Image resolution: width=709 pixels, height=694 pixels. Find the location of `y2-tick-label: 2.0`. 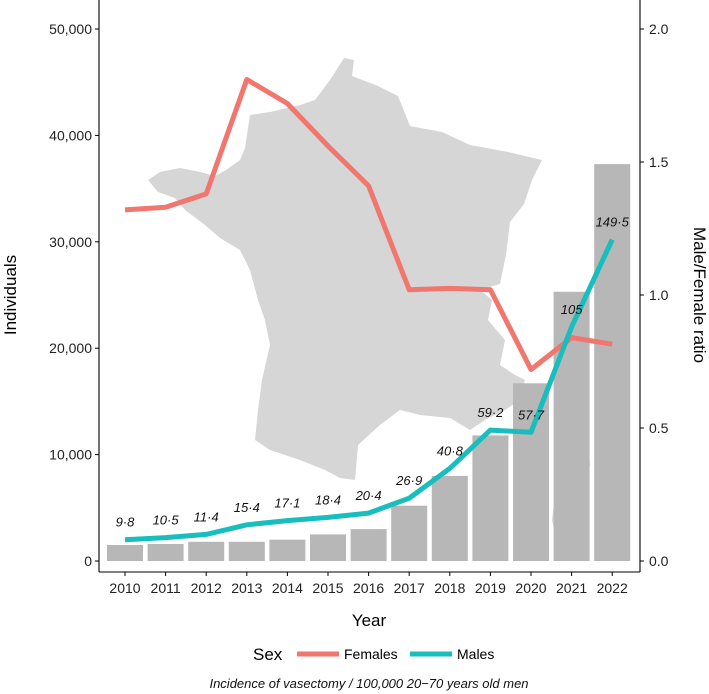

y2-tick-label: 2.0 is located at coordinates (659, 29).